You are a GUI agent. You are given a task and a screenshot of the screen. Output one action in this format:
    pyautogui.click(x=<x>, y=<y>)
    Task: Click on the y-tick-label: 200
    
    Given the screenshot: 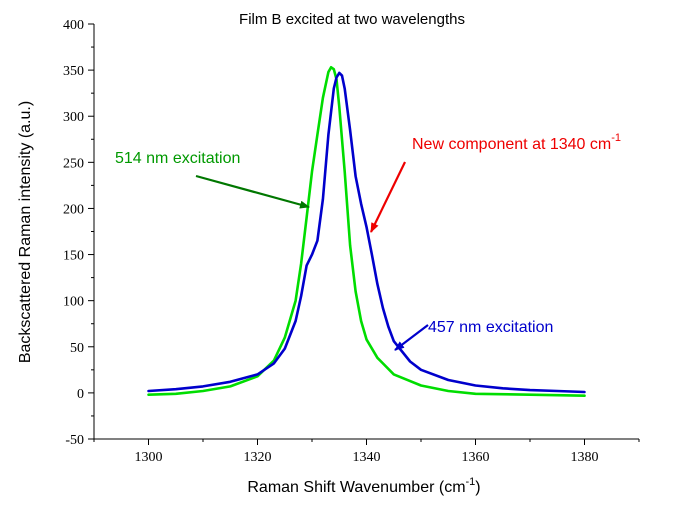 What is the action you would take?
    pyautogui.click(x=73, y=209)
    